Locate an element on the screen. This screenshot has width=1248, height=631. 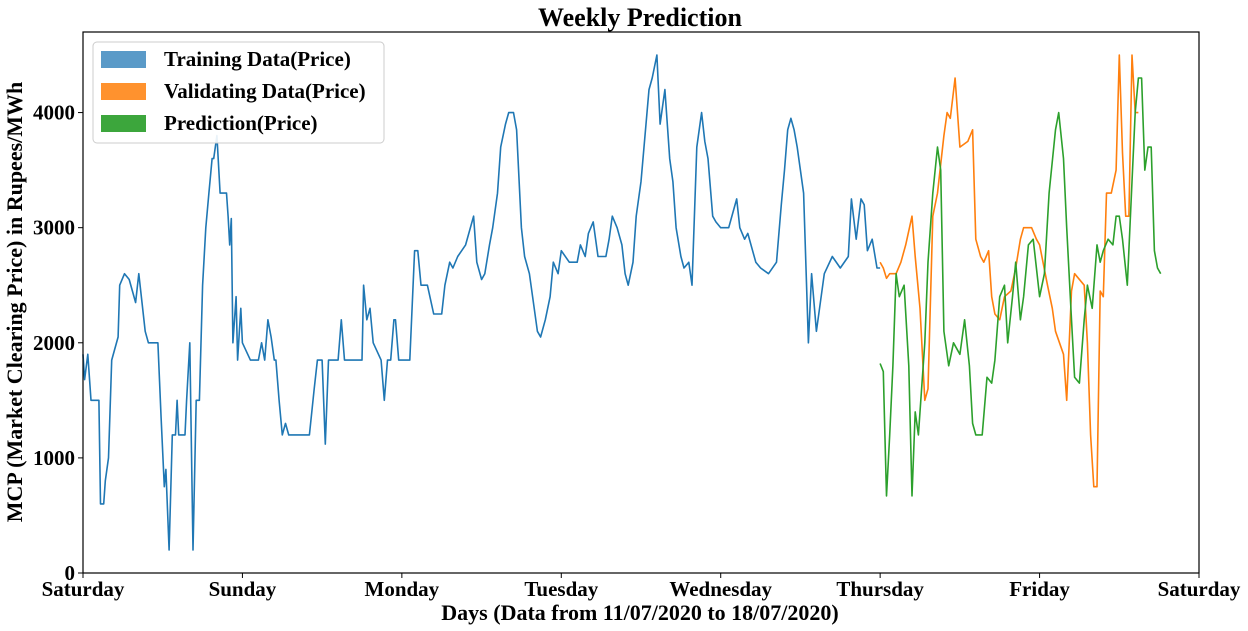
chart-title: Weekly Prediction is located at coordinates (640, 17).